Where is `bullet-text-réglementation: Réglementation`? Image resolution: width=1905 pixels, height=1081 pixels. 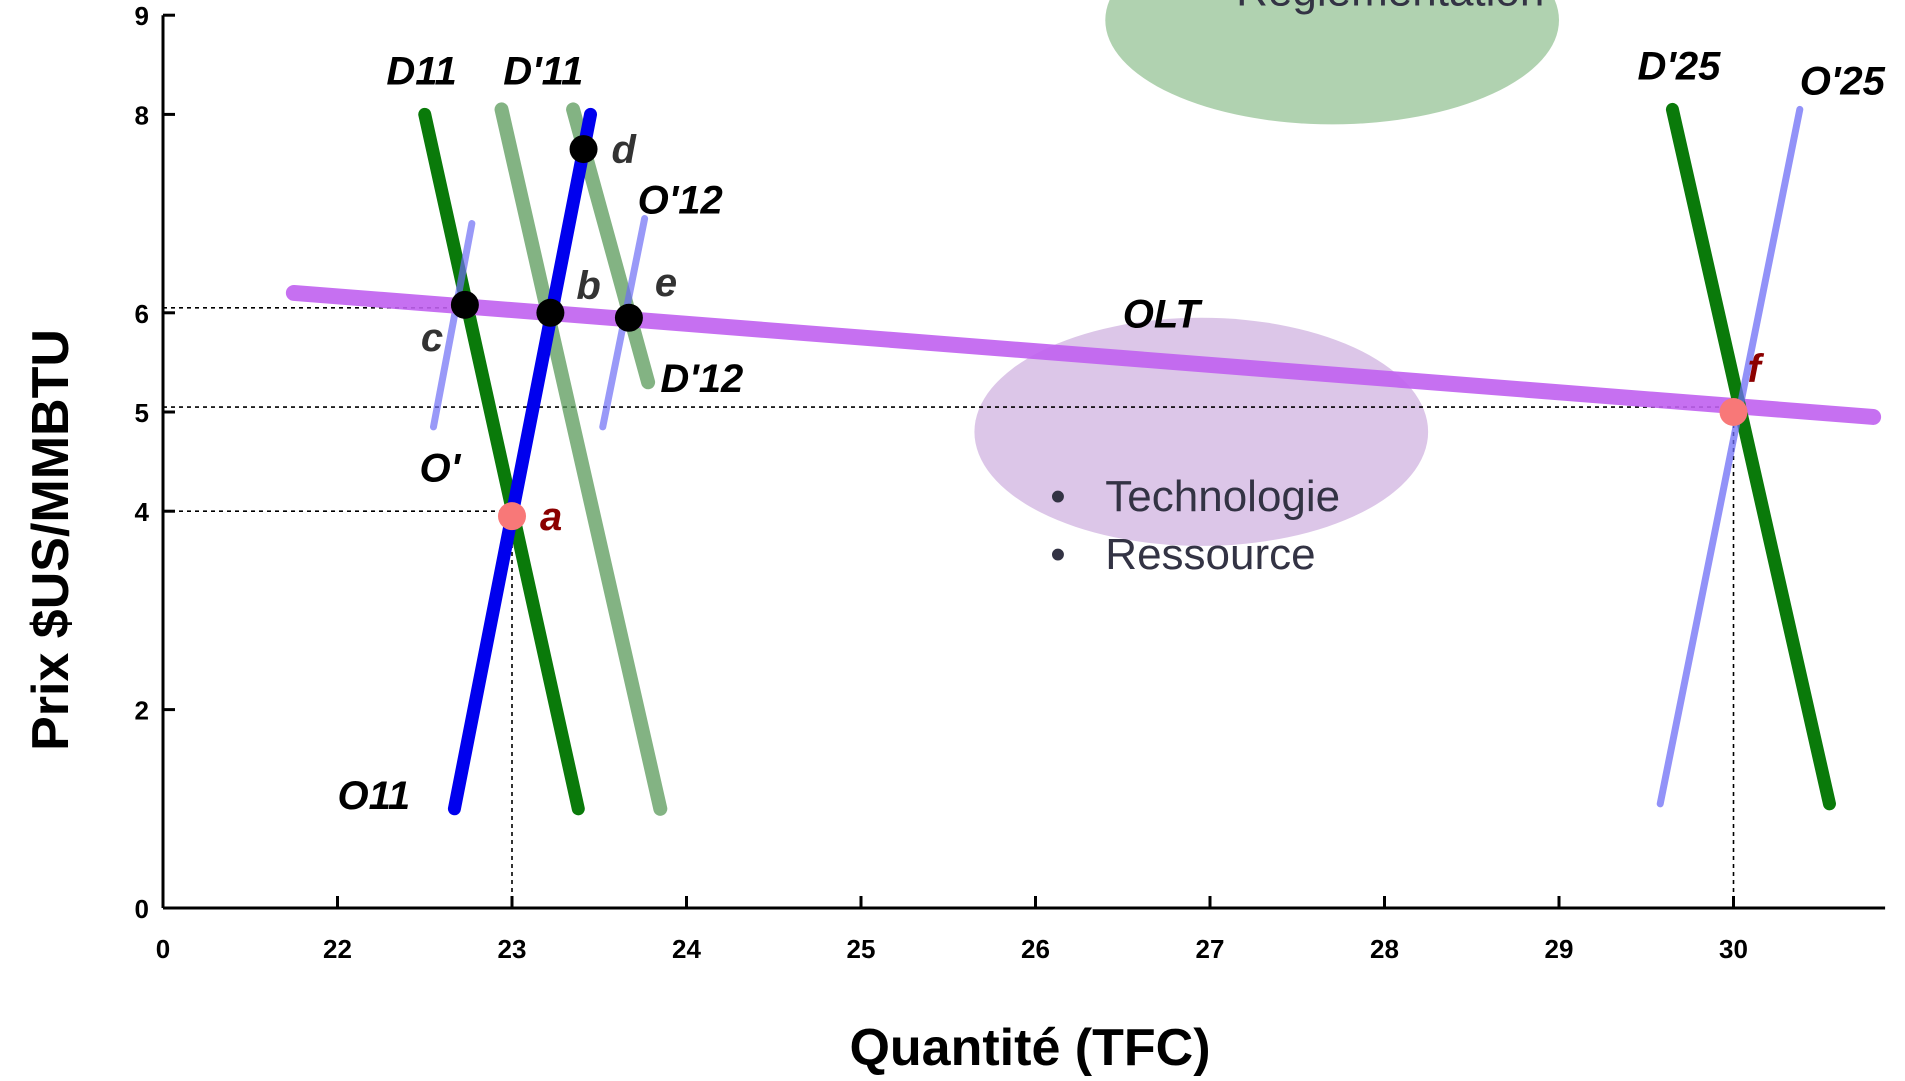 bullet-text-réglementation: Réglementation is located at coordinates (1390, 7).